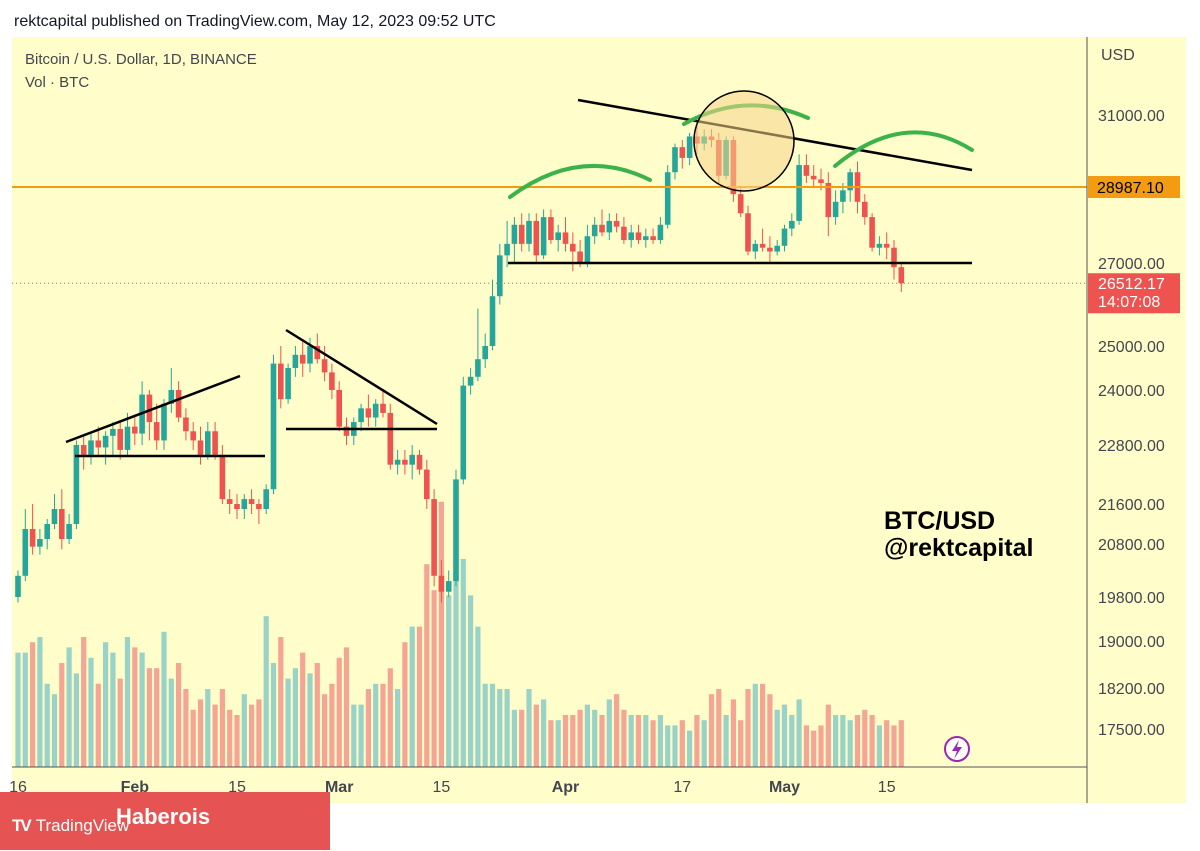  I want to click on time-tick-label: 17, so click(682, 787).